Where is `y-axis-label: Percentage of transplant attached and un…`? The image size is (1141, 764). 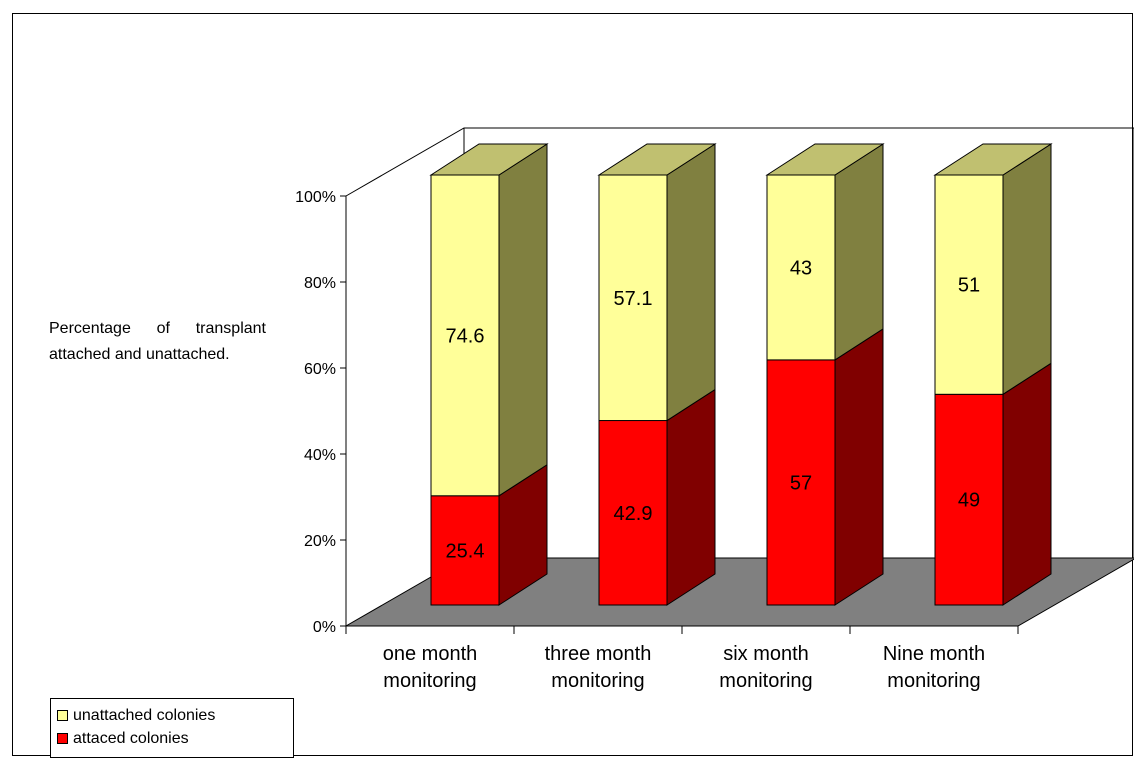
y-axis-label: Percentage of transplant attached and un… is located at coordinates (157, 341).